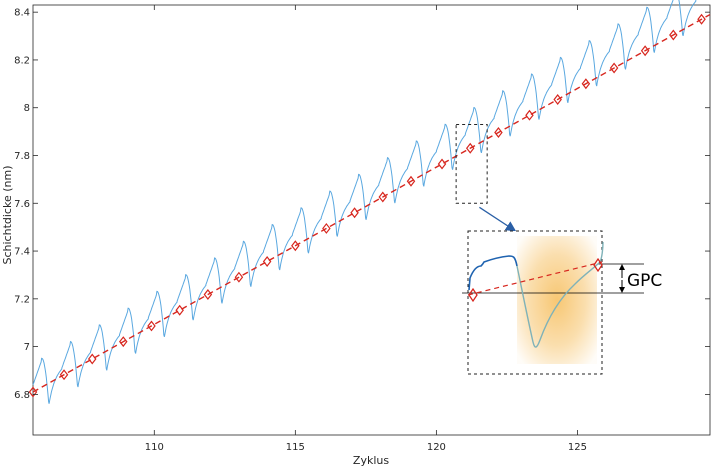  Describe the element at coordinates (22, 60) in the screenshot. I see `y-tick-label: 8.2` at that location.